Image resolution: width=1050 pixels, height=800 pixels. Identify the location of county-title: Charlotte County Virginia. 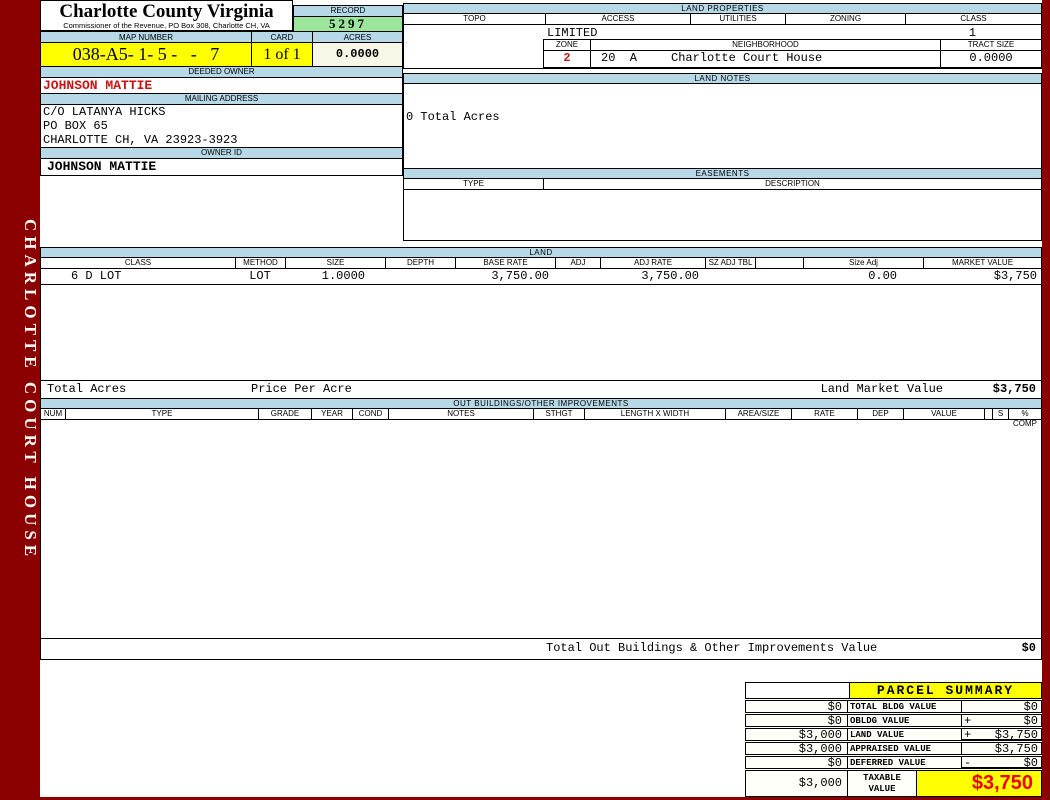
(166, 11).